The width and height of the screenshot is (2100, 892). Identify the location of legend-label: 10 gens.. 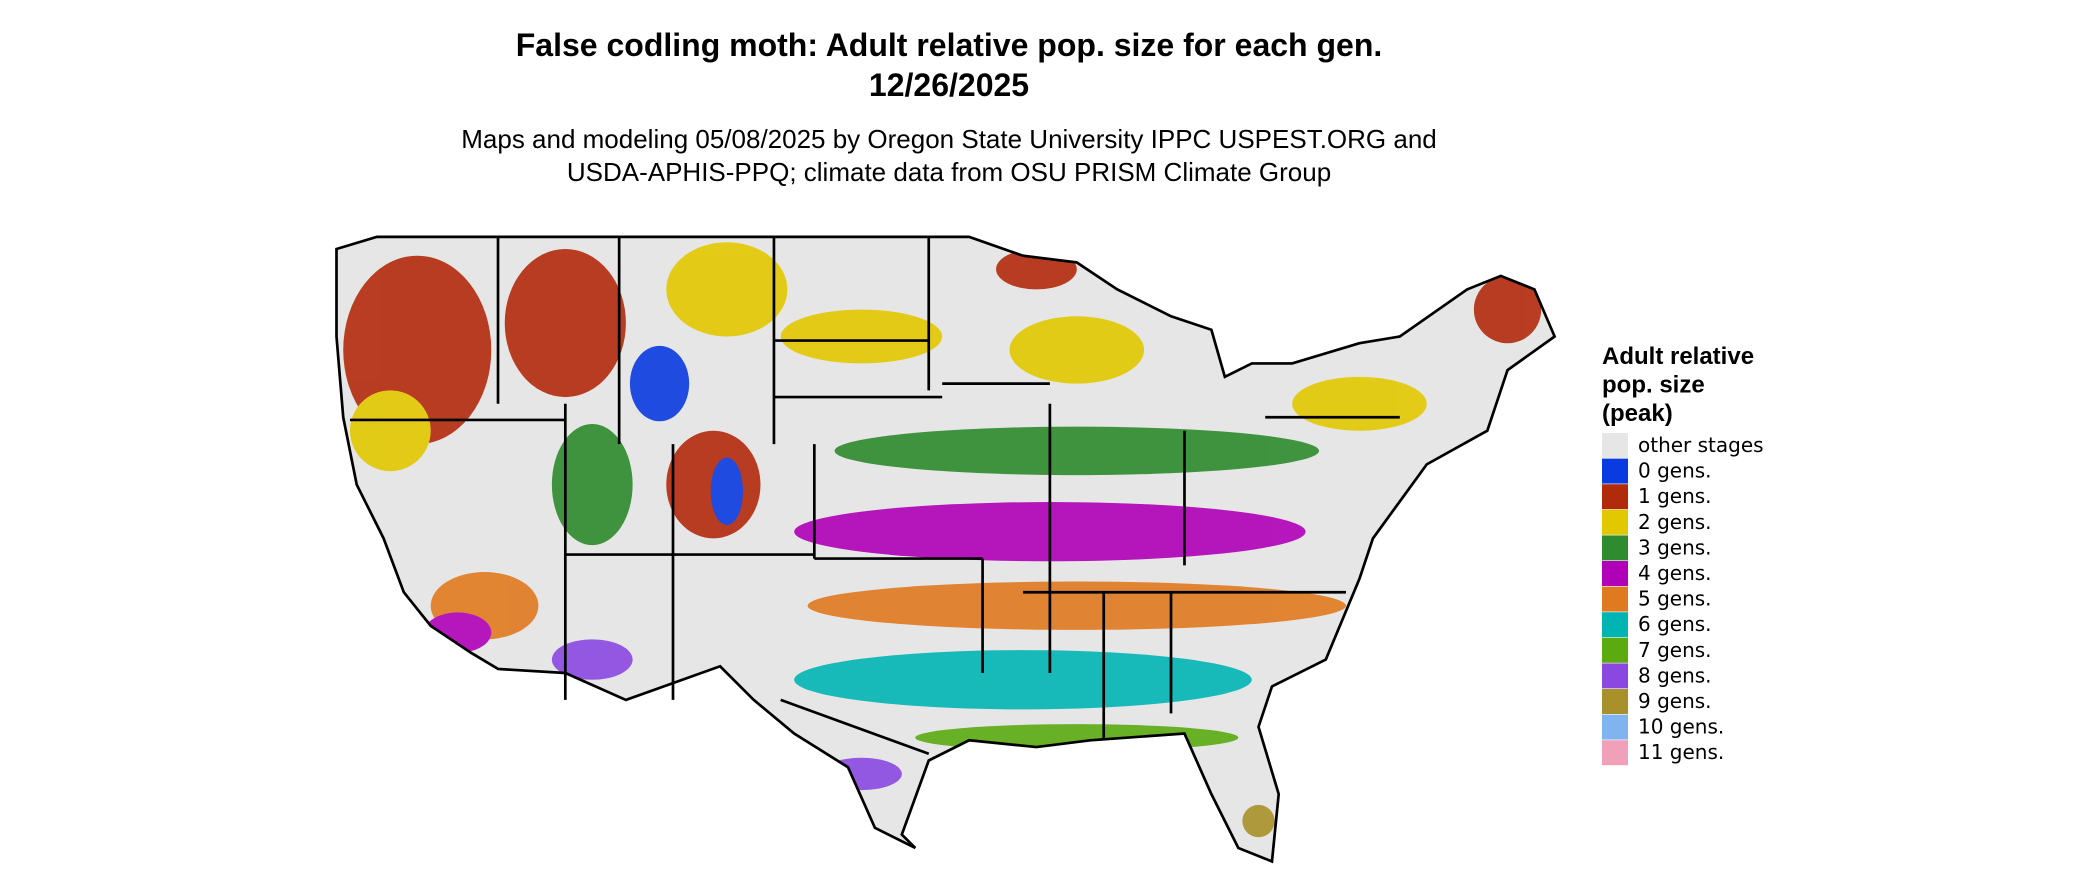
(1681, 727).